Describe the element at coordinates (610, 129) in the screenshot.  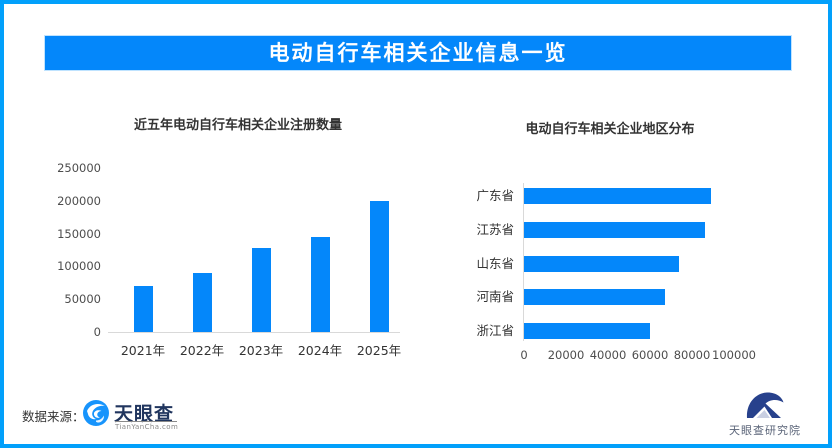
I see `region-chart-title: 电动自行车相关企业地区分布` at that location.